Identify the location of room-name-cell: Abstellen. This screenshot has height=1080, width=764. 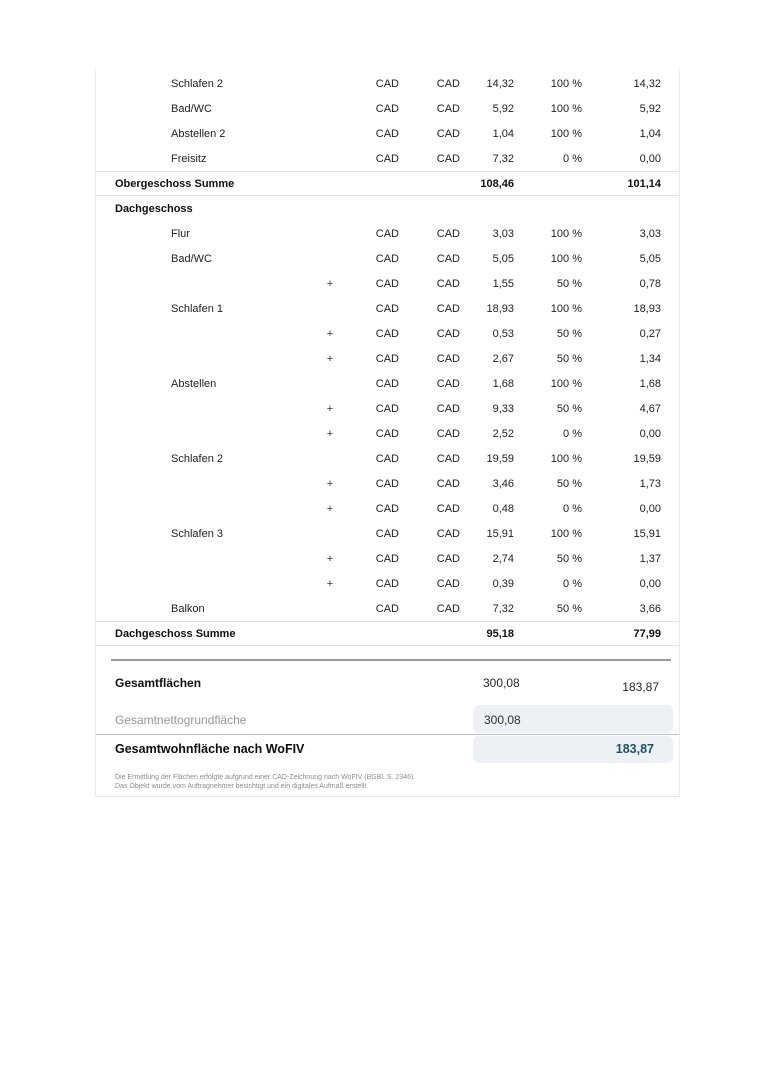
(194, 383).